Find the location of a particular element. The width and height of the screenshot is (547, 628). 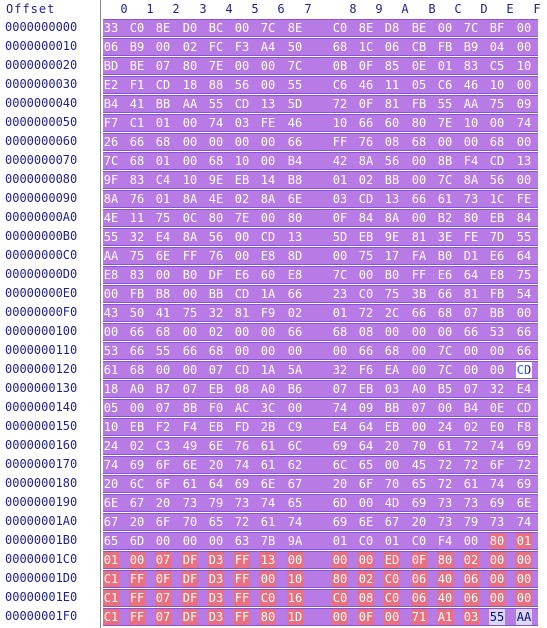

hex-byte: 0F is located at coordinates (163, 579).